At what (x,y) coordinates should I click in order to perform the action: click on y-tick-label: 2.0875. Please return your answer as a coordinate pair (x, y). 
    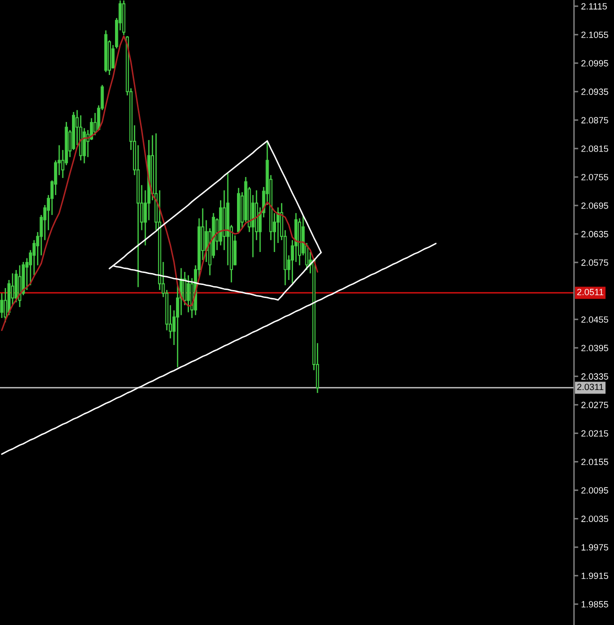
    Looking at the image, I should click on (594, 120).